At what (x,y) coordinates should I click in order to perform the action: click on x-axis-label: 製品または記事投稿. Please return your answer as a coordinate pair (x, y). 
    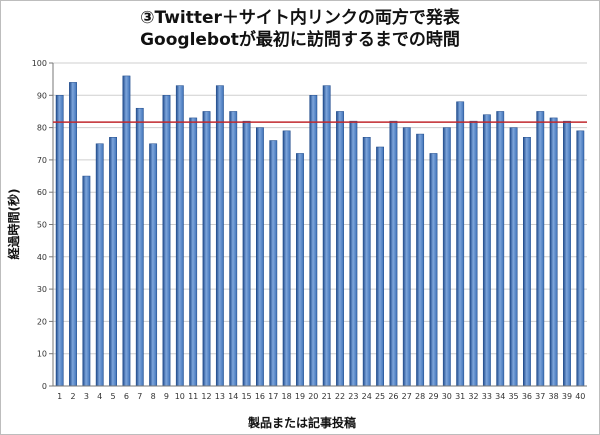
    Looking at the image, I should click on (301, 422).